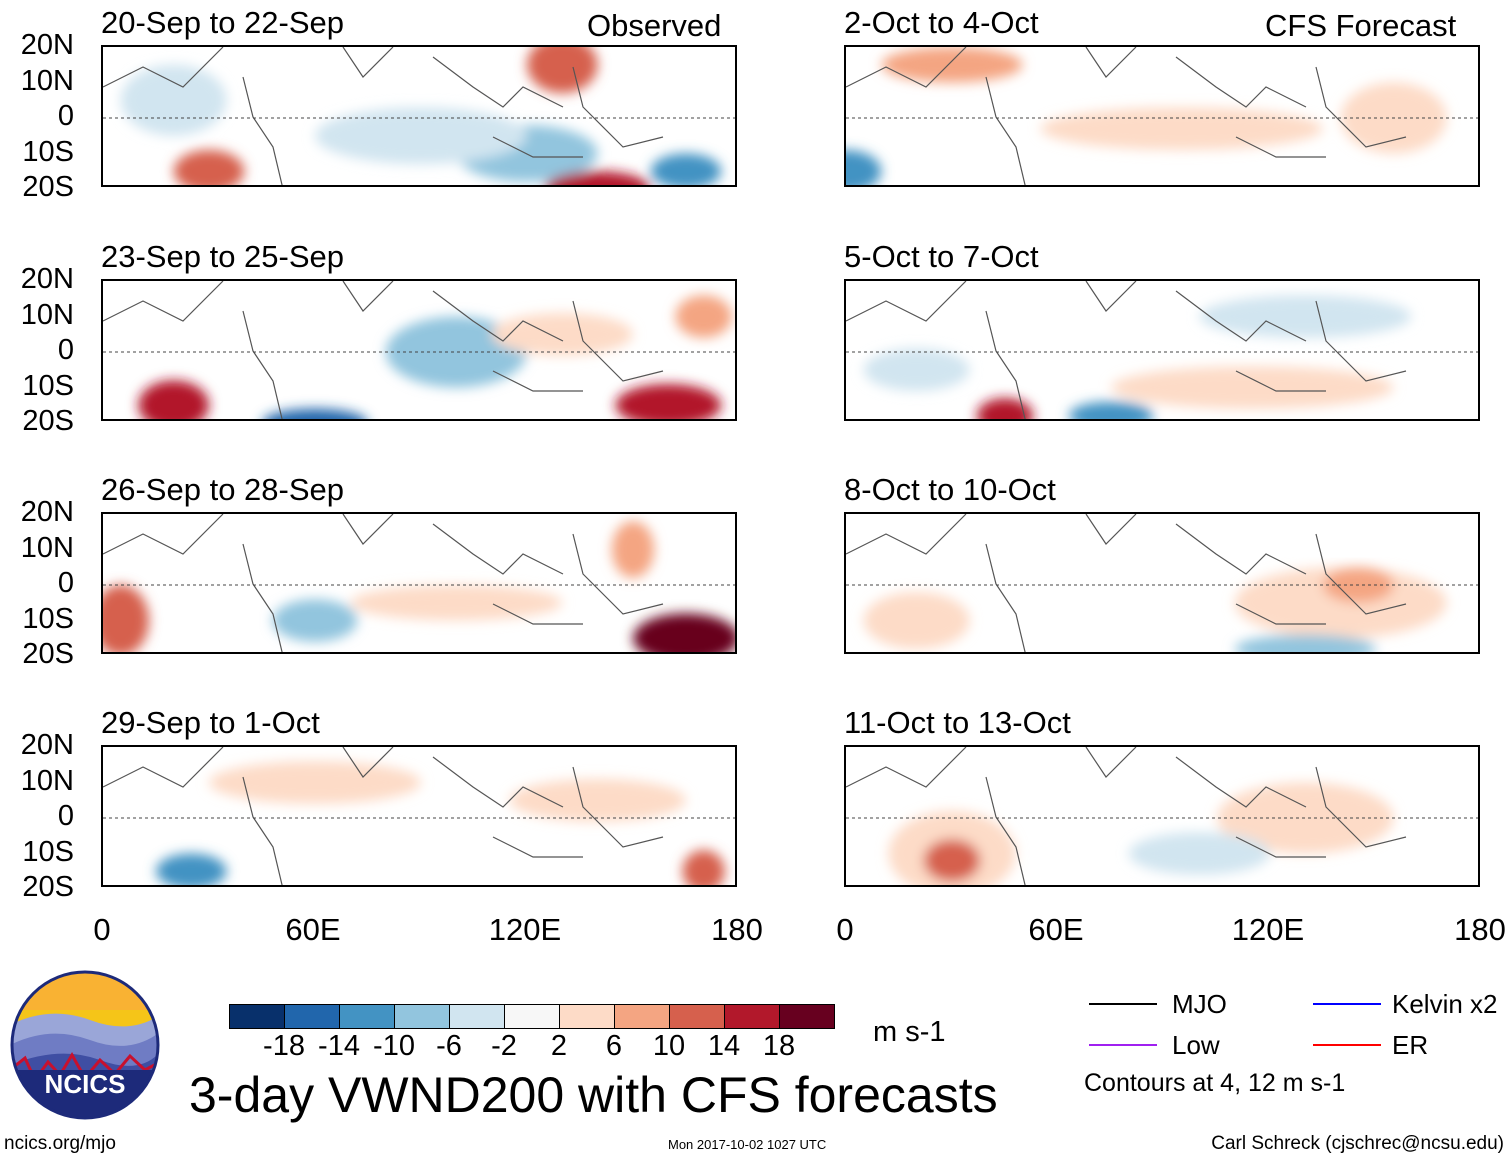 The height and width of the screenshot is (1159, 1510). Describe the element at coordinates (1347, 1045) in the screenshot. I see `legend-line-er` at that location.